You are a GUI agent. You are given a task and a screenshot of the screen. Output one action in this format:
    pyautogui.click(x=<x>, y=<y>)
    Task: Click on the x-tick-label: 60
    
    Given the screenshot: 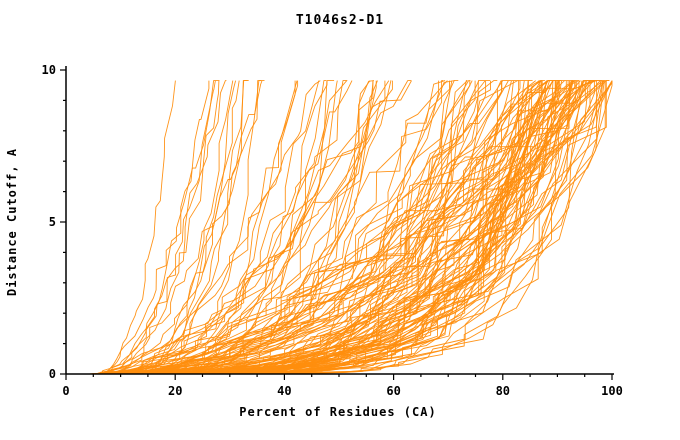 What is the action you would take?
    pyautogui.click(x=393, y=391)
    